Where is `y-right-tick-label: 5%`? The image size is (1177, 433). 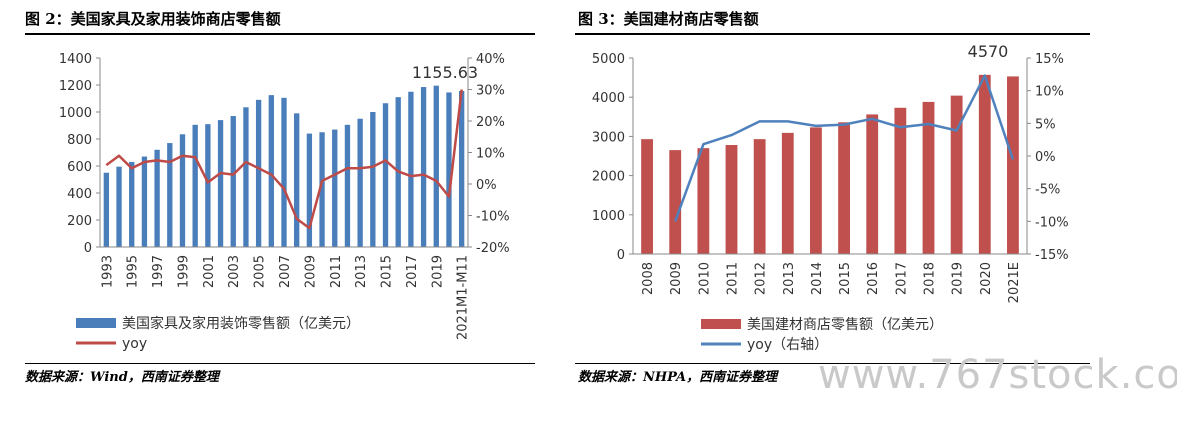 y-right-tick-label: 5% is located at coordinates (1045, 124).